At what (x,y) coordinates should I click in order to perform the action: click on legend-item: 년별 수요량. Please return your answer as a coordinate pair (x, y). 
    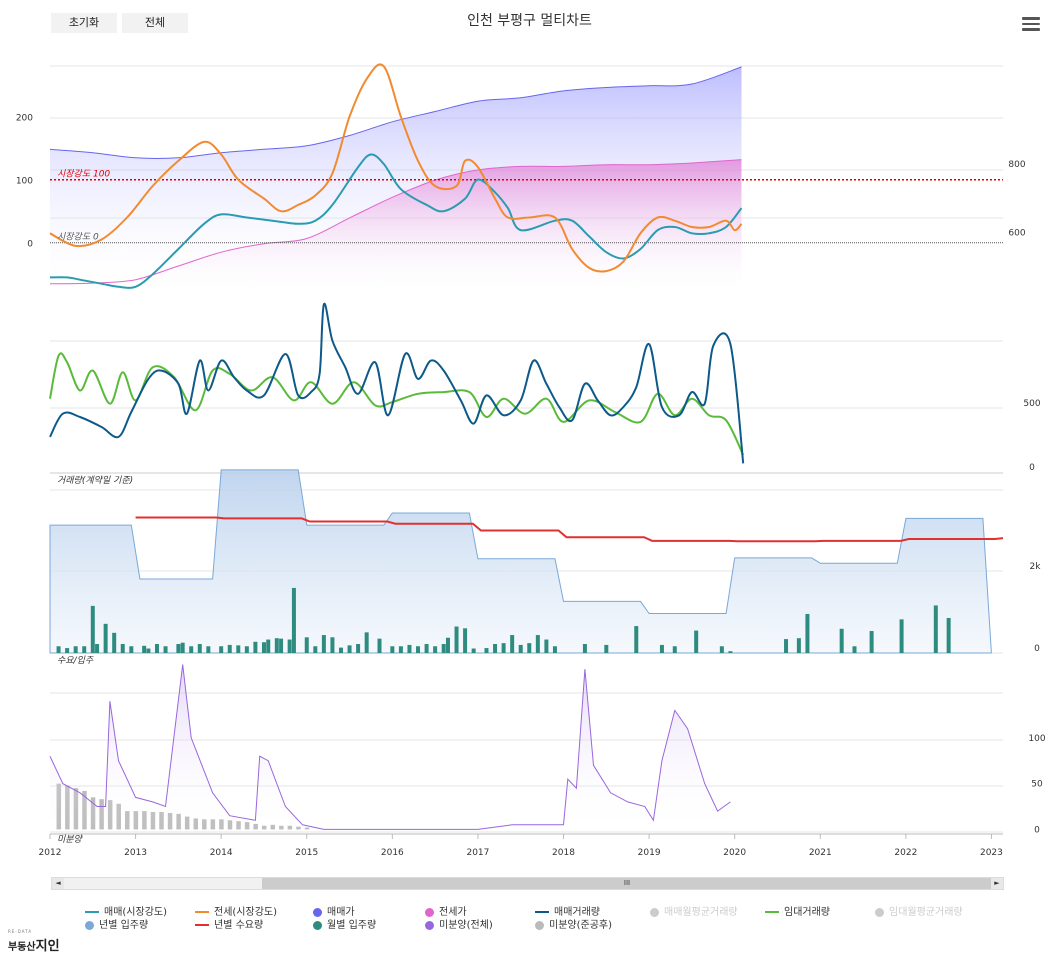
    Looking at the image, I should click on (229, 925).